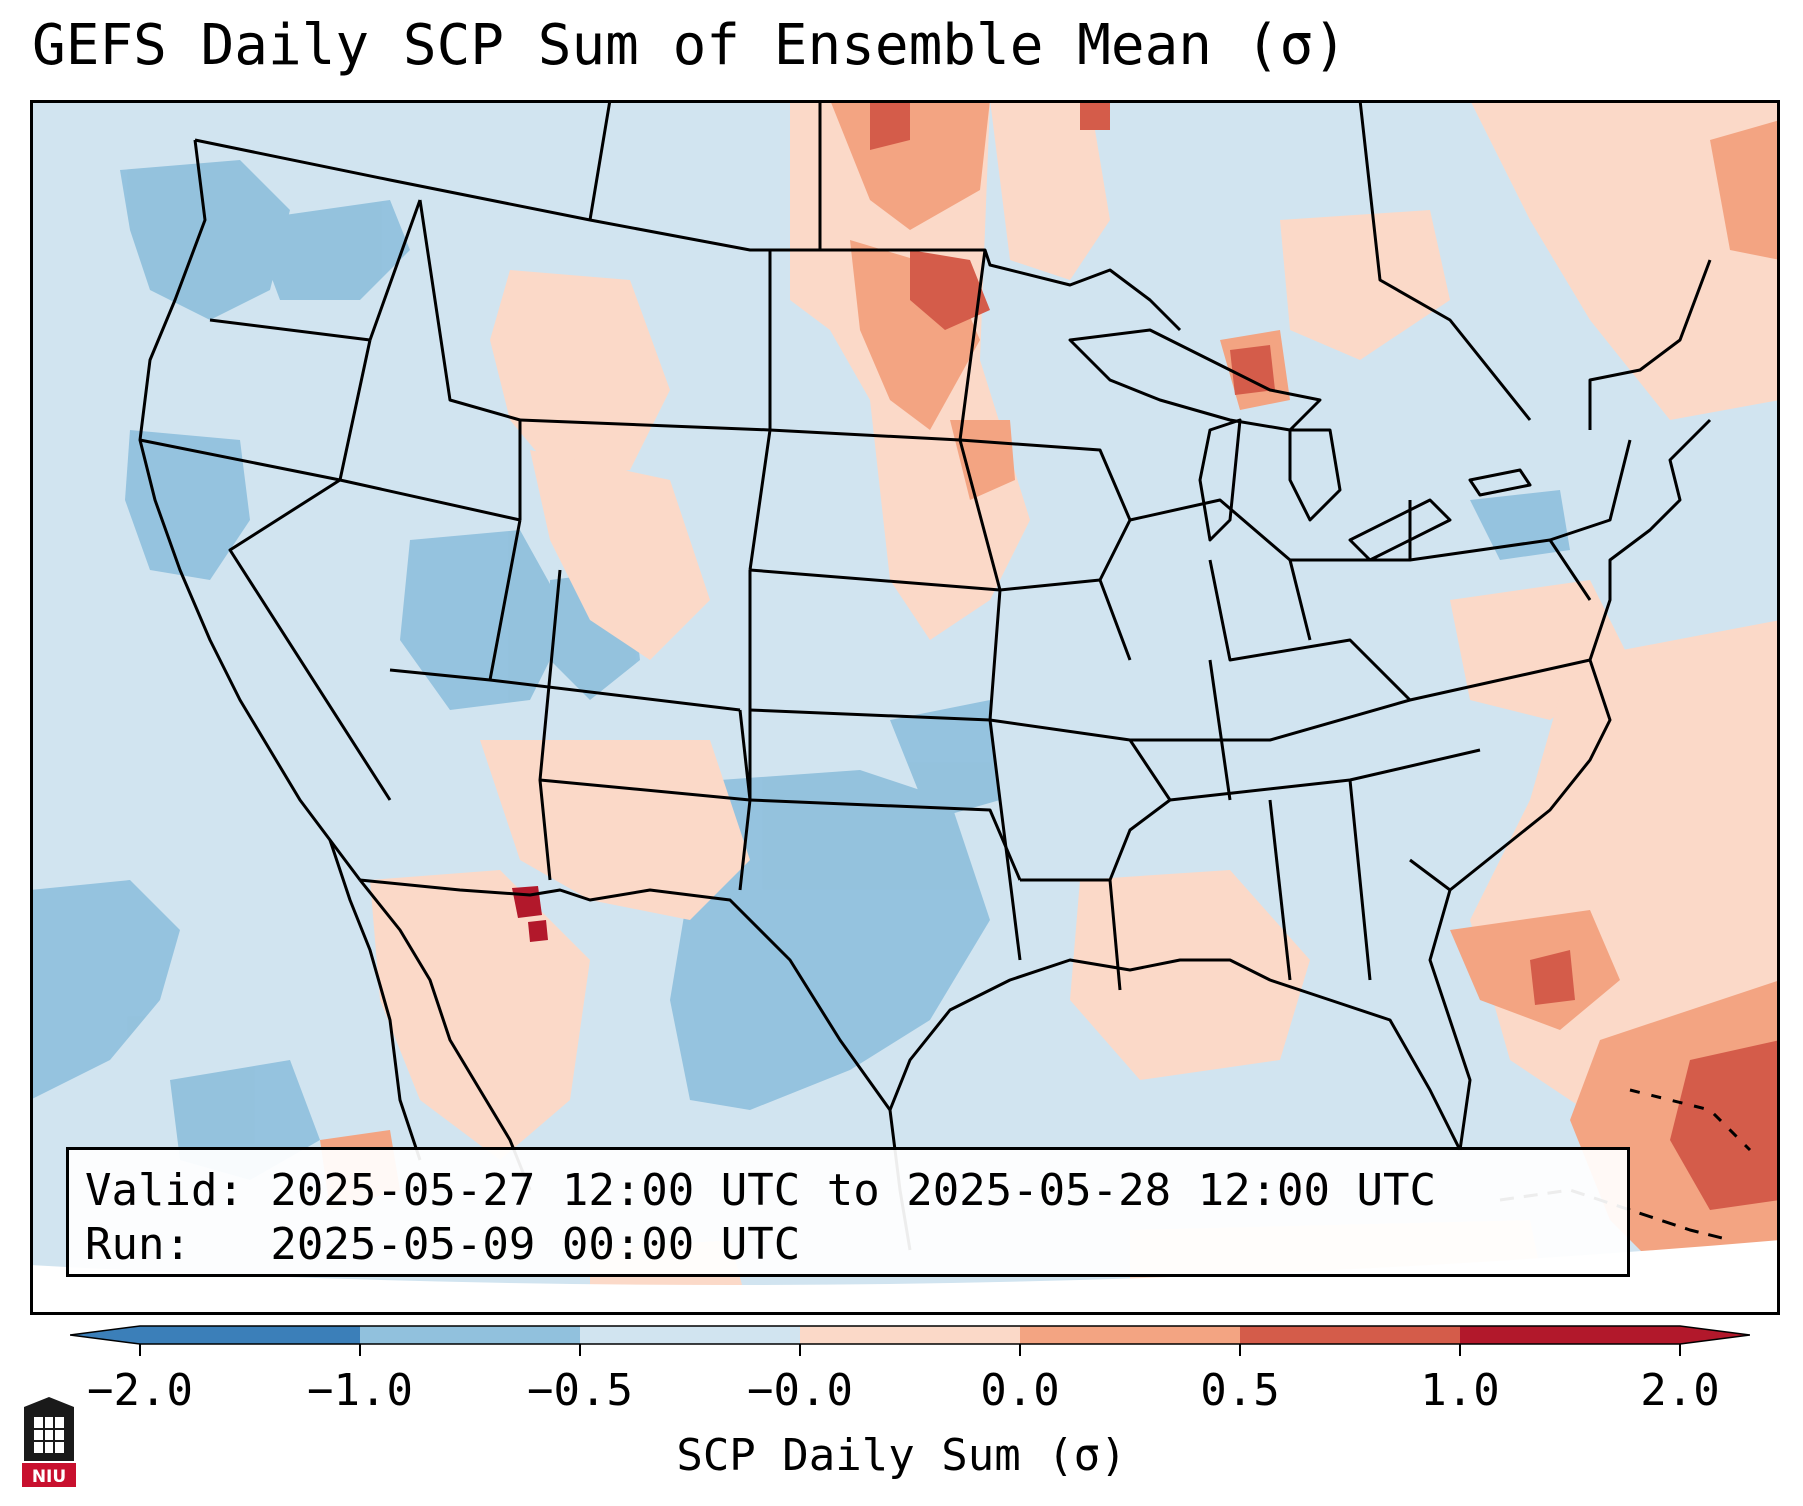  What do you see at coordinates (1020, 1390) in the screenshot?
I see `colorbar-tick-label: 0.0` at bounding box center [1020, 1390].